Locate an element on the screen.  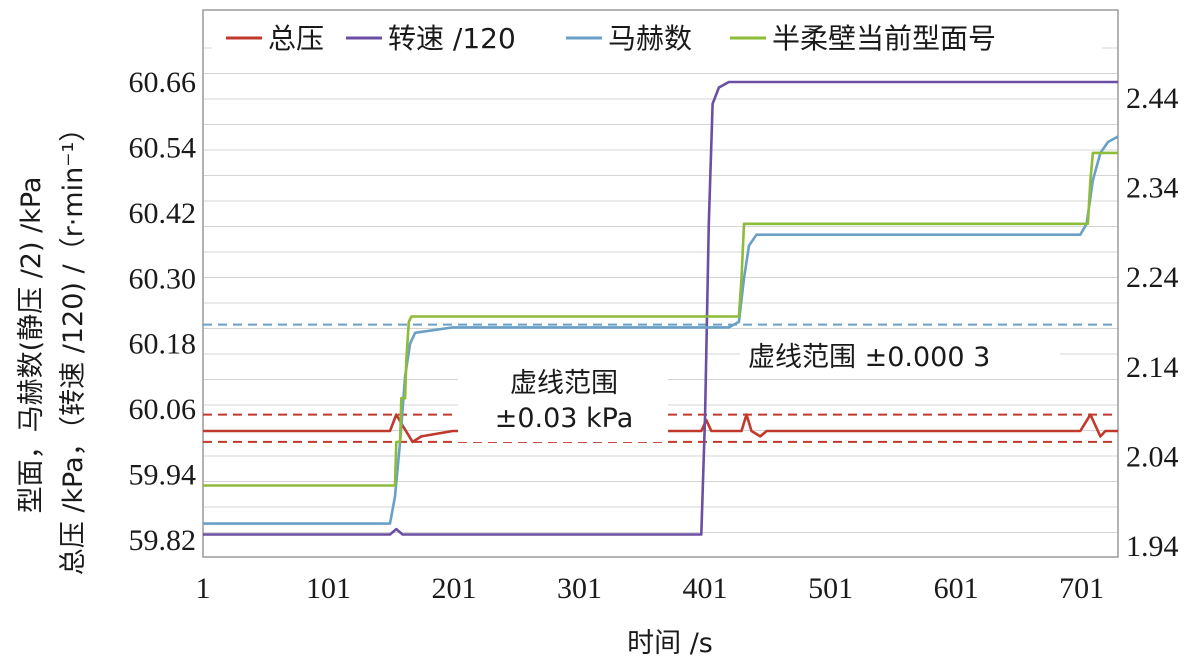
annotation-mach-background is located at coordinates (900, 356).